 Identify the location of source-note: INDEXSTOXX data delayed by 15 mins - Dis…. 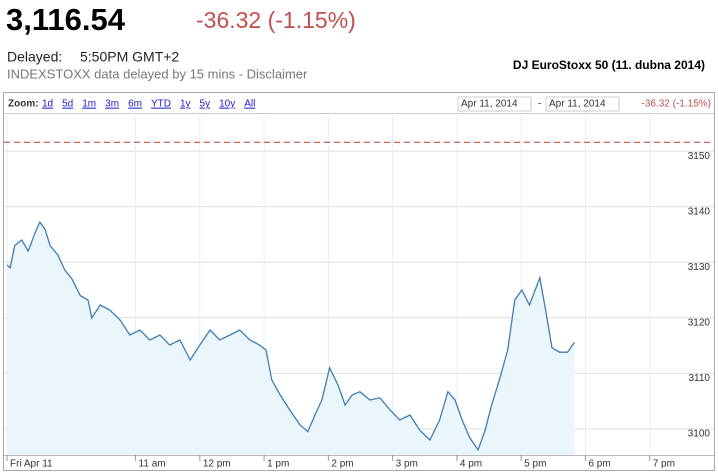
(157, 73).